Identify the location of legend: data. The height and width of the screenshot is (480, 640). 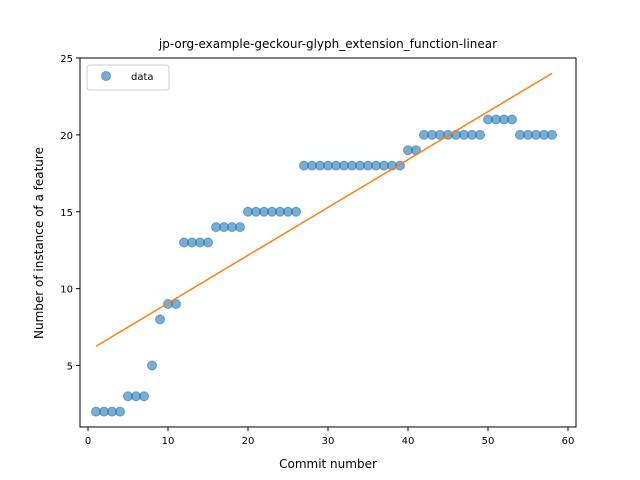
(128, 77).